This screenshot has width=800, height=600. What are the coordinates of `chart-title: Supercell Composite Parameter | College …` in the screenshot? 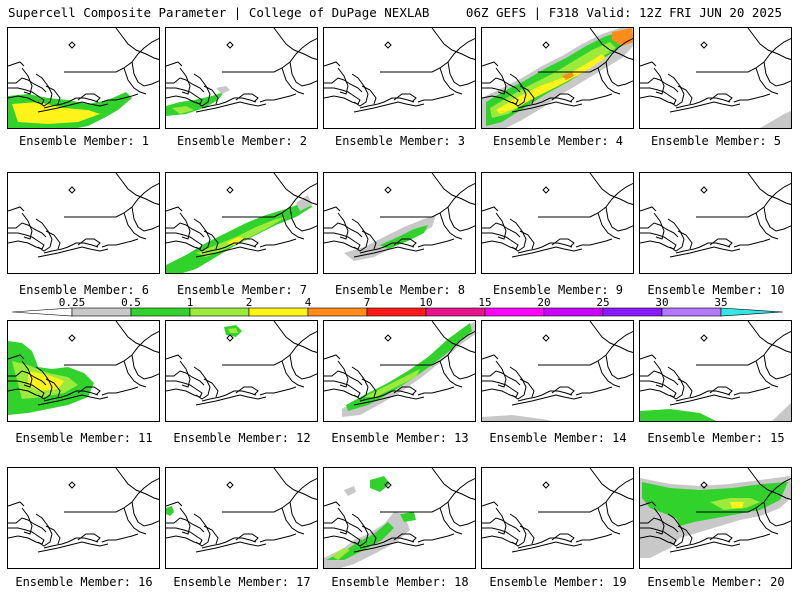 It's located at (219, 12).